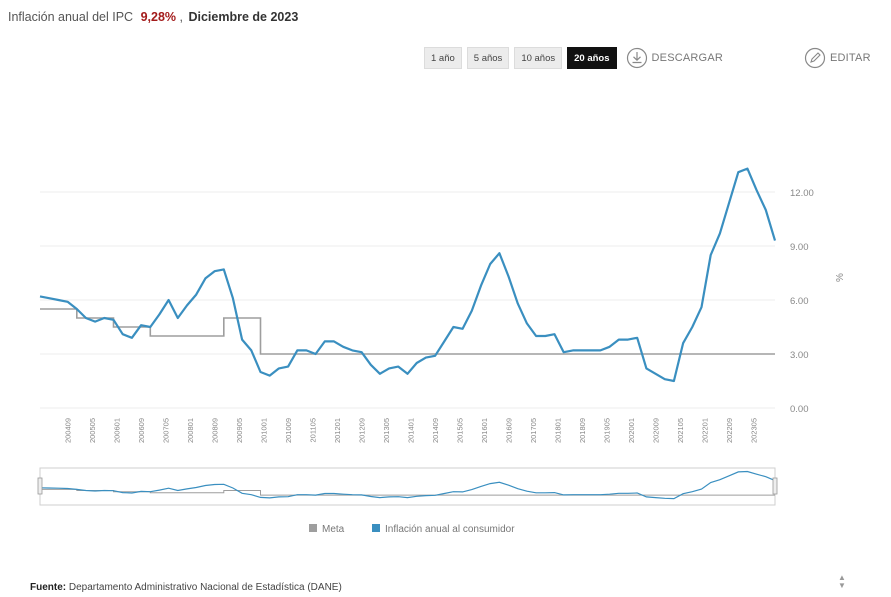 The width and height of the screenshot is (891, 597). I want to click on source-label: Fuente:, so click(48, 587).